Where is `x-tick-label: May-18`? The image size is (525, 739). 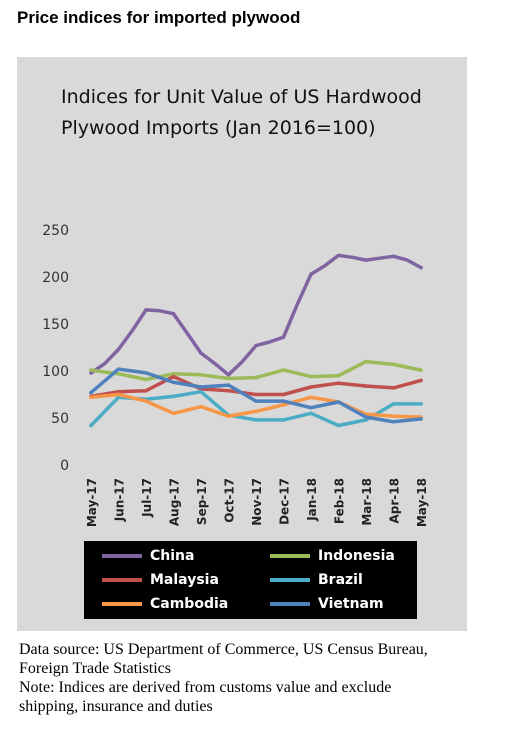
x-tick-label: May-18 is located at coordinates (422, 502).